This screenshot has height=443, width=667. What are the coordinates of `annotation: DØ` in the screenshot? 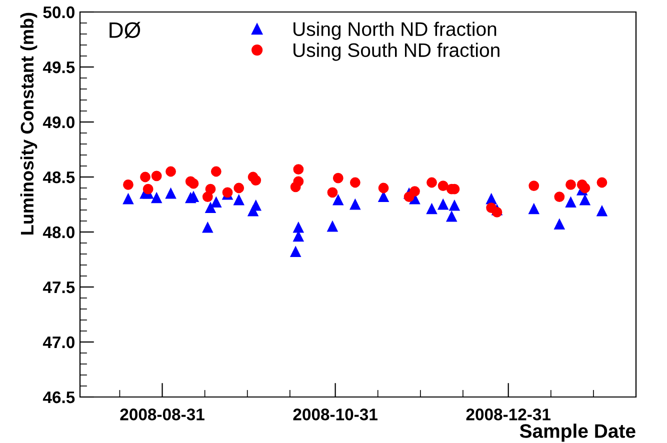 It's located at (125, 30).